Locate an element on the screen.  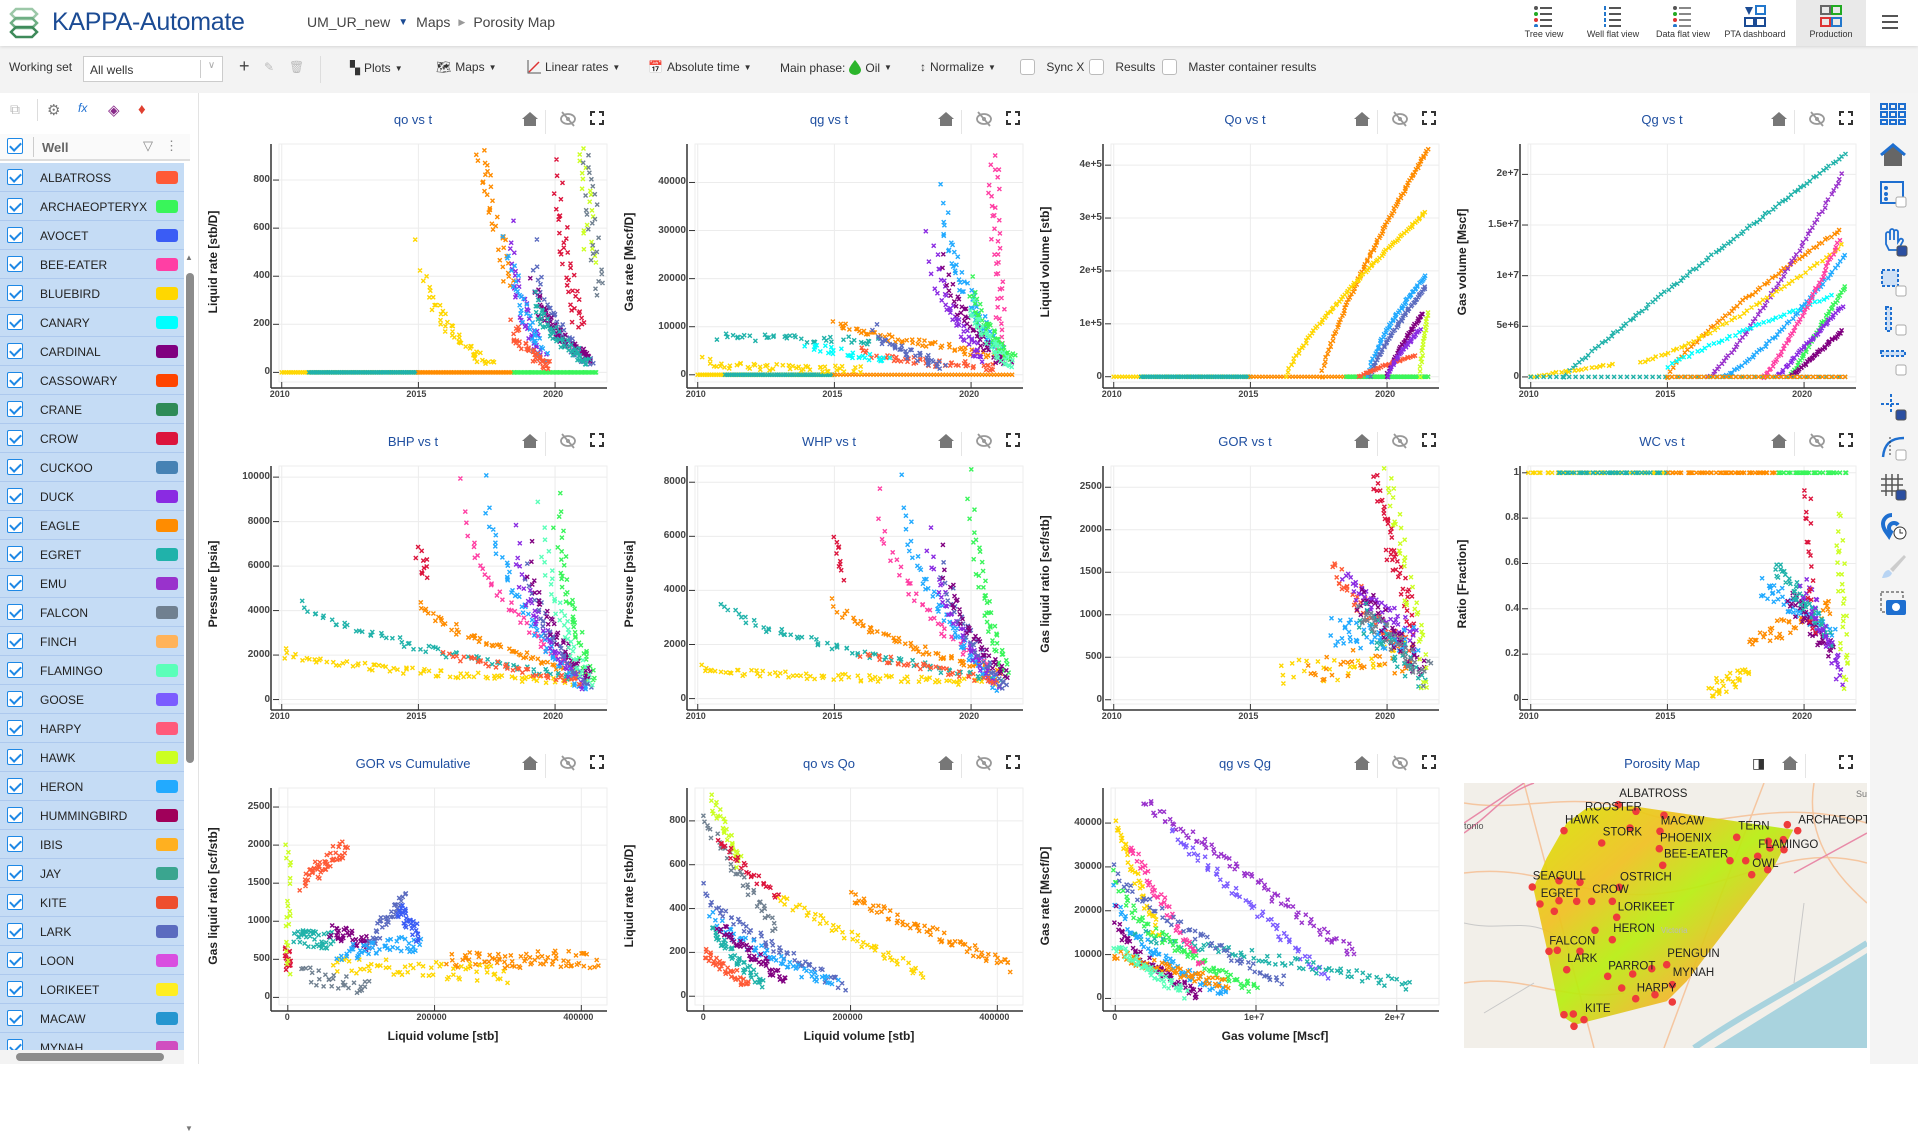
results-checkbox: Results is located at coordinates (1122, 67).